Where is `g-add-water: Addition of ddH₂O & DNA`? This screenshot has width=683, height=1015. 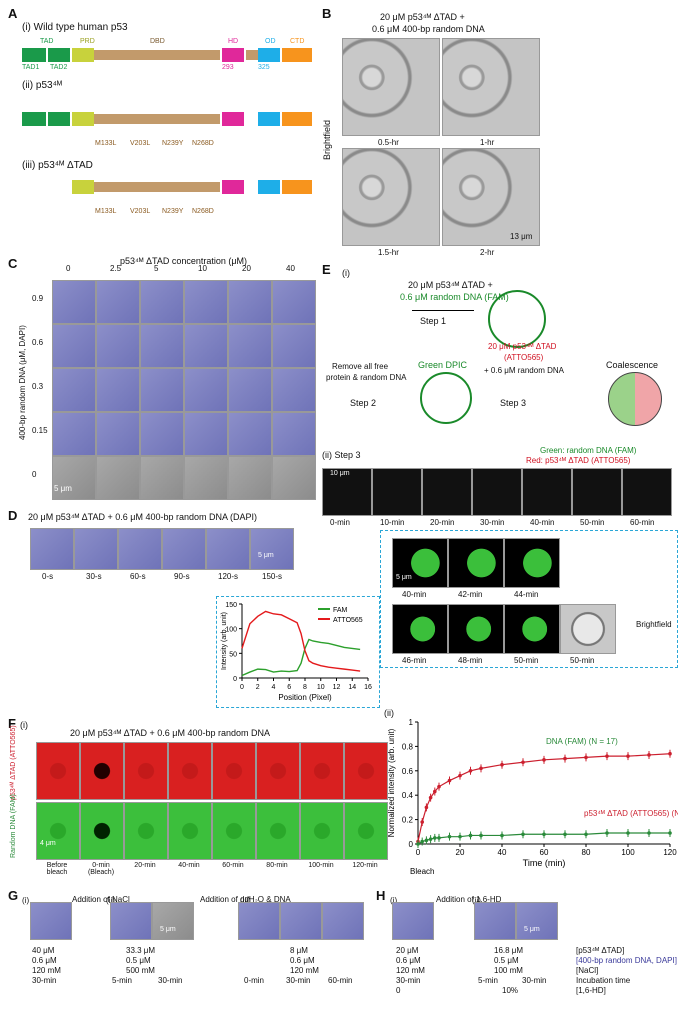 g-add-water: Addition of ddH₂O & DNA is located at coordinates (245, 899).